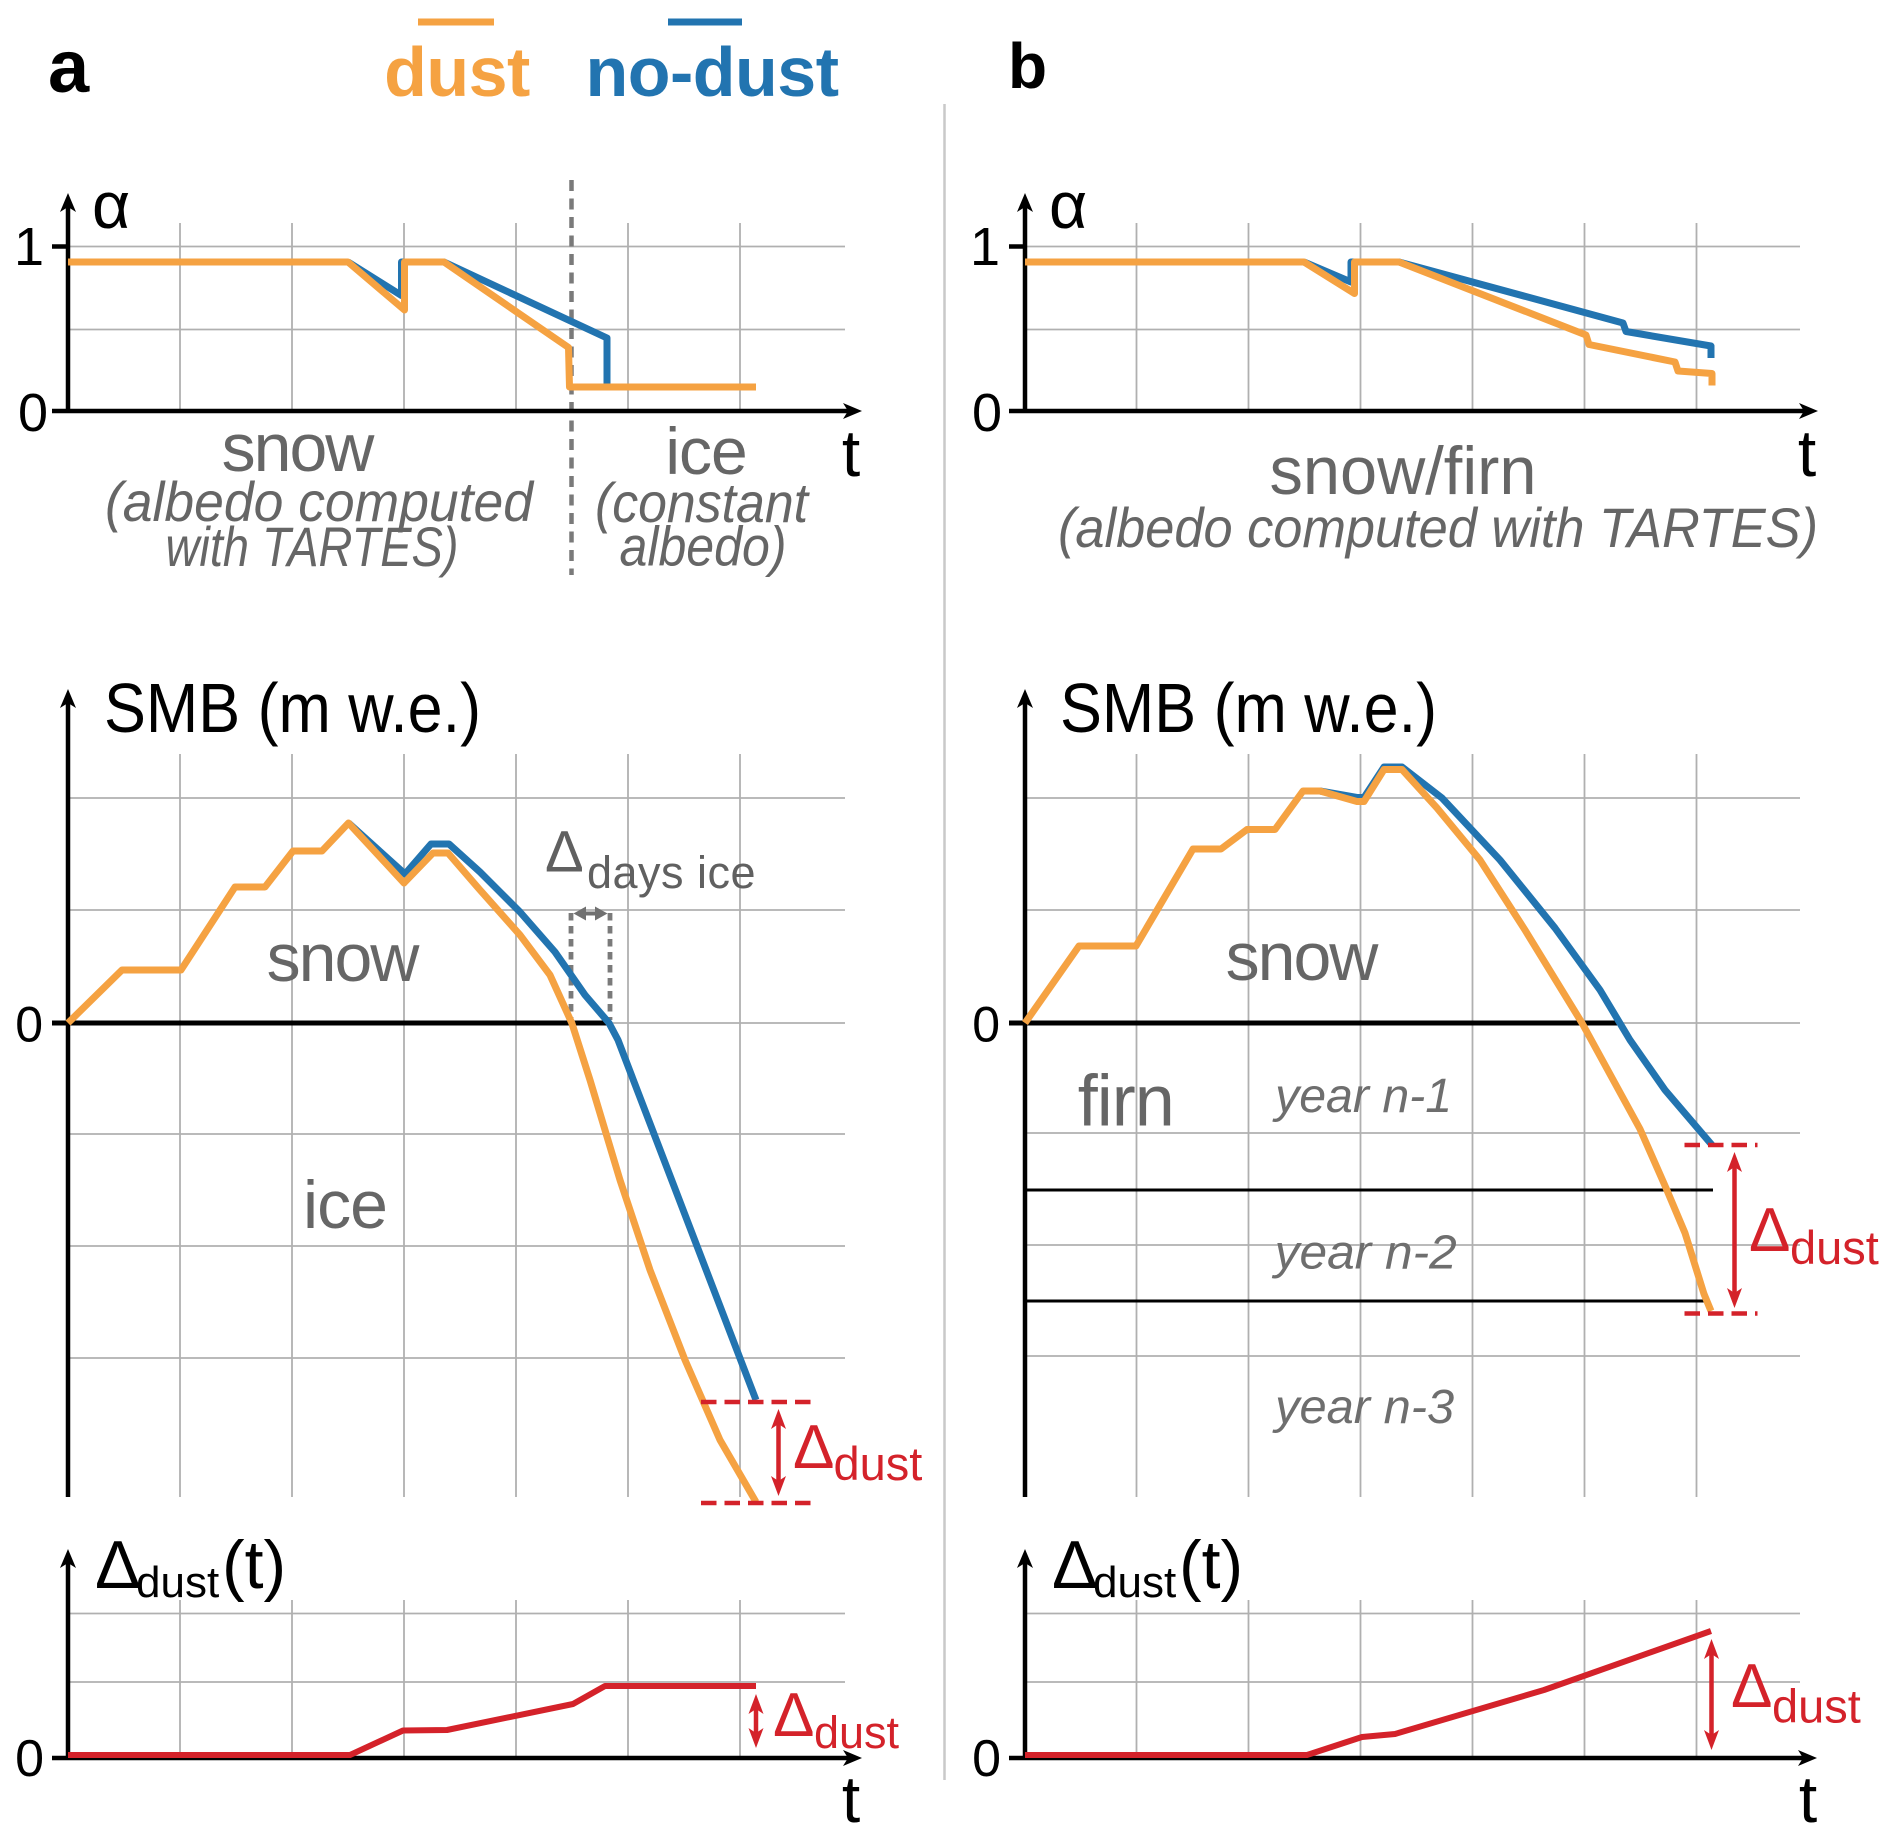 Image resolution: width=1892 pixels, height=1839 pixels. Describe the element at coordinates (69, 66) in the screenshot. I see `svg-text: a` at that location.